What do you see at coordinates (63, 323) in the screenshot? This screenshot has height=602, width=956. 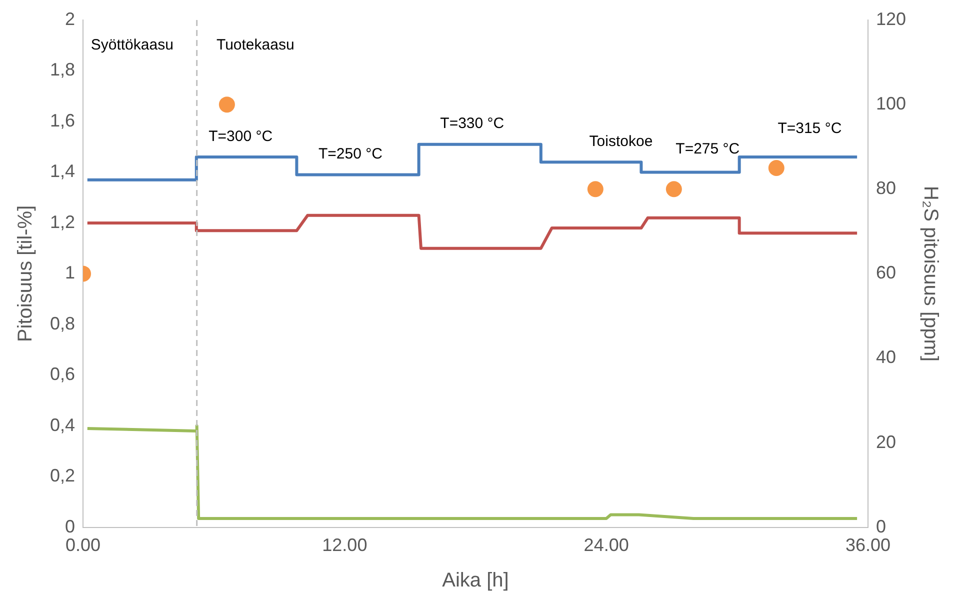 I see `y-tick-label: 0,8` at bounding box center [63, 323].